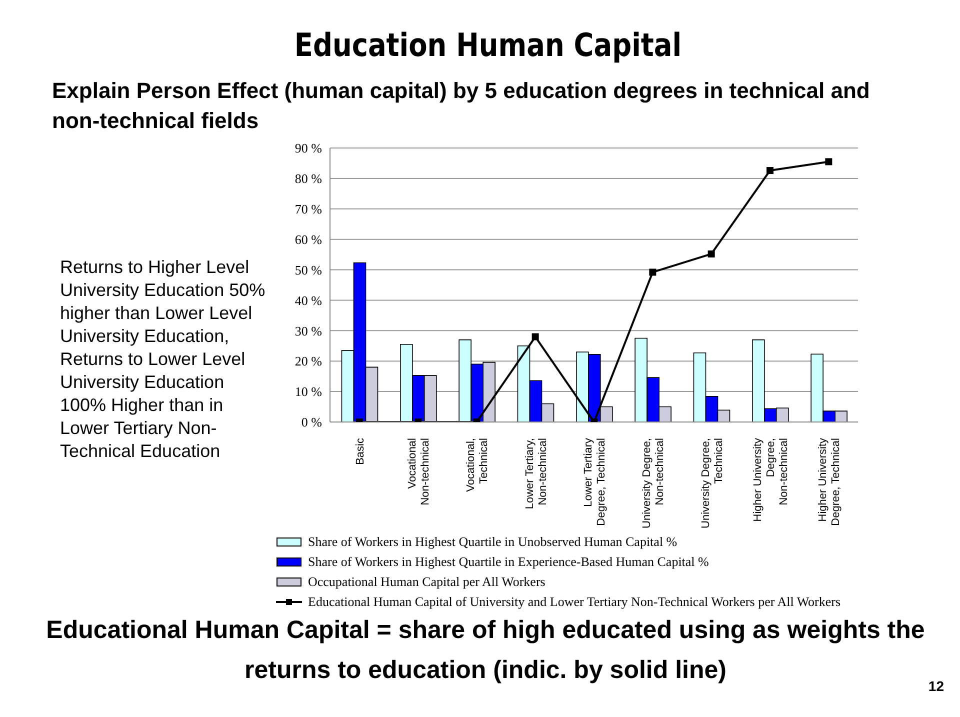 The image size is (960, 717). I want to click on text: 12, so click(936, 686).